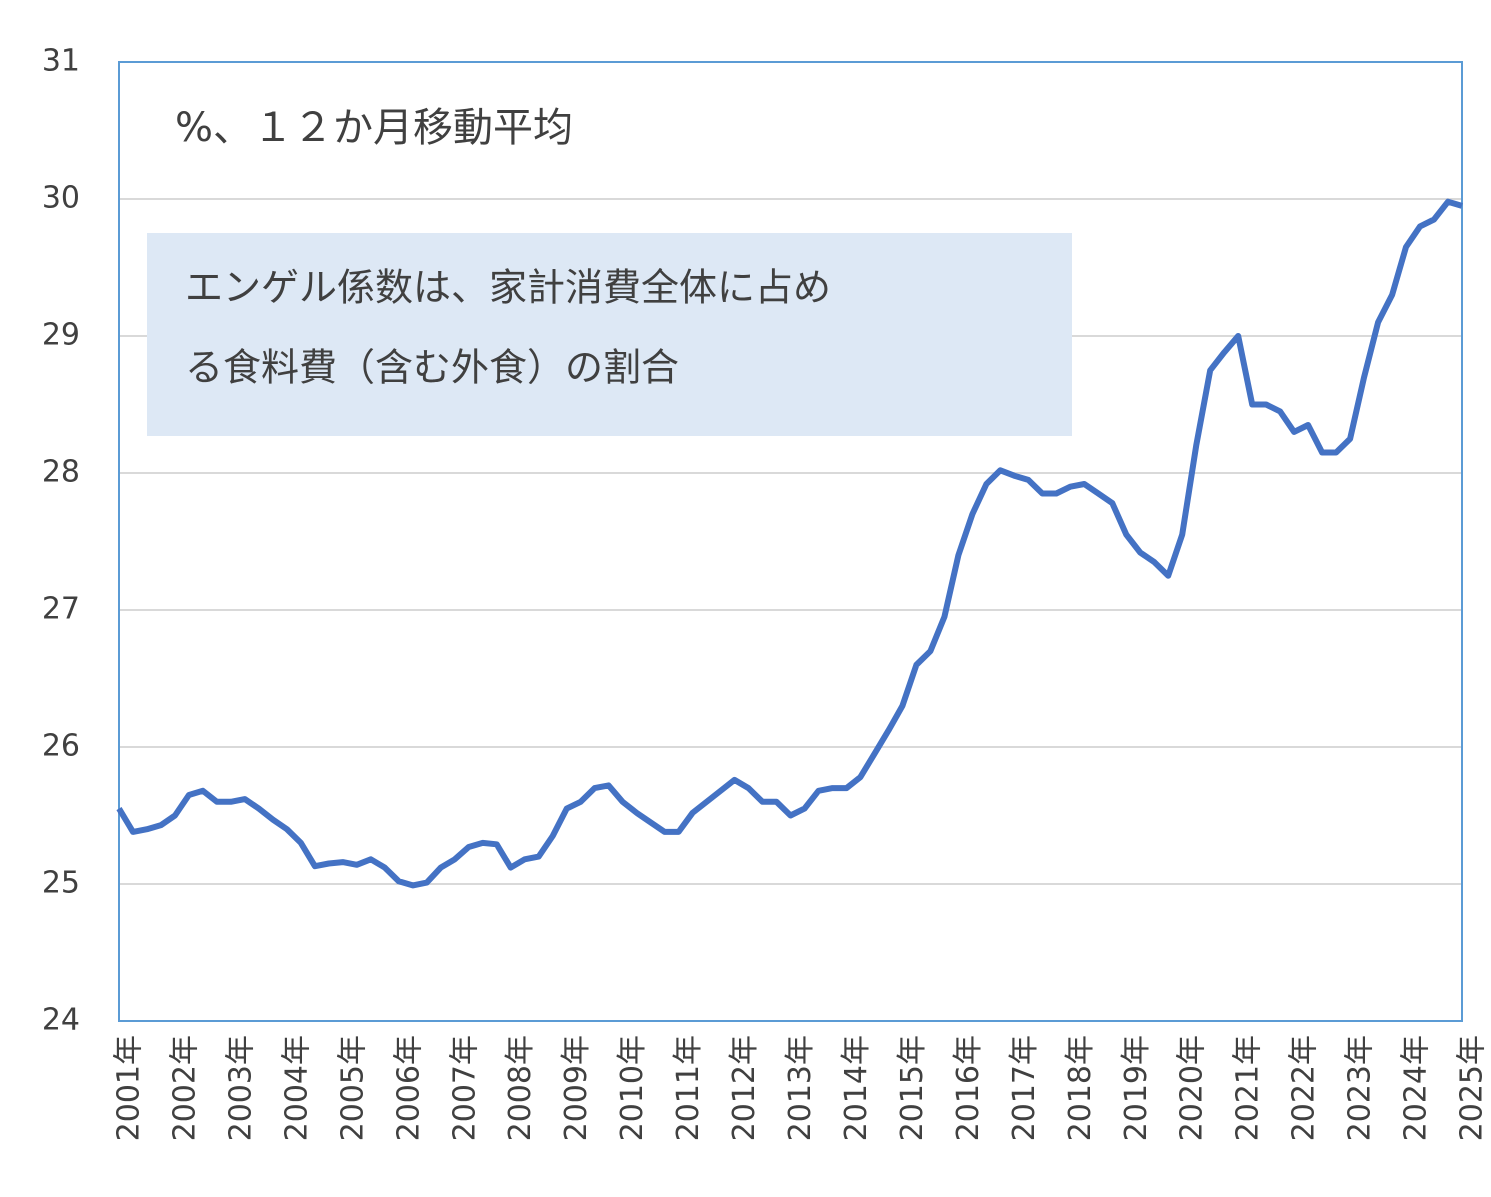 The image size is (1491, 1197). I want to click on y-tick-label: 24, so click(61, 1020).